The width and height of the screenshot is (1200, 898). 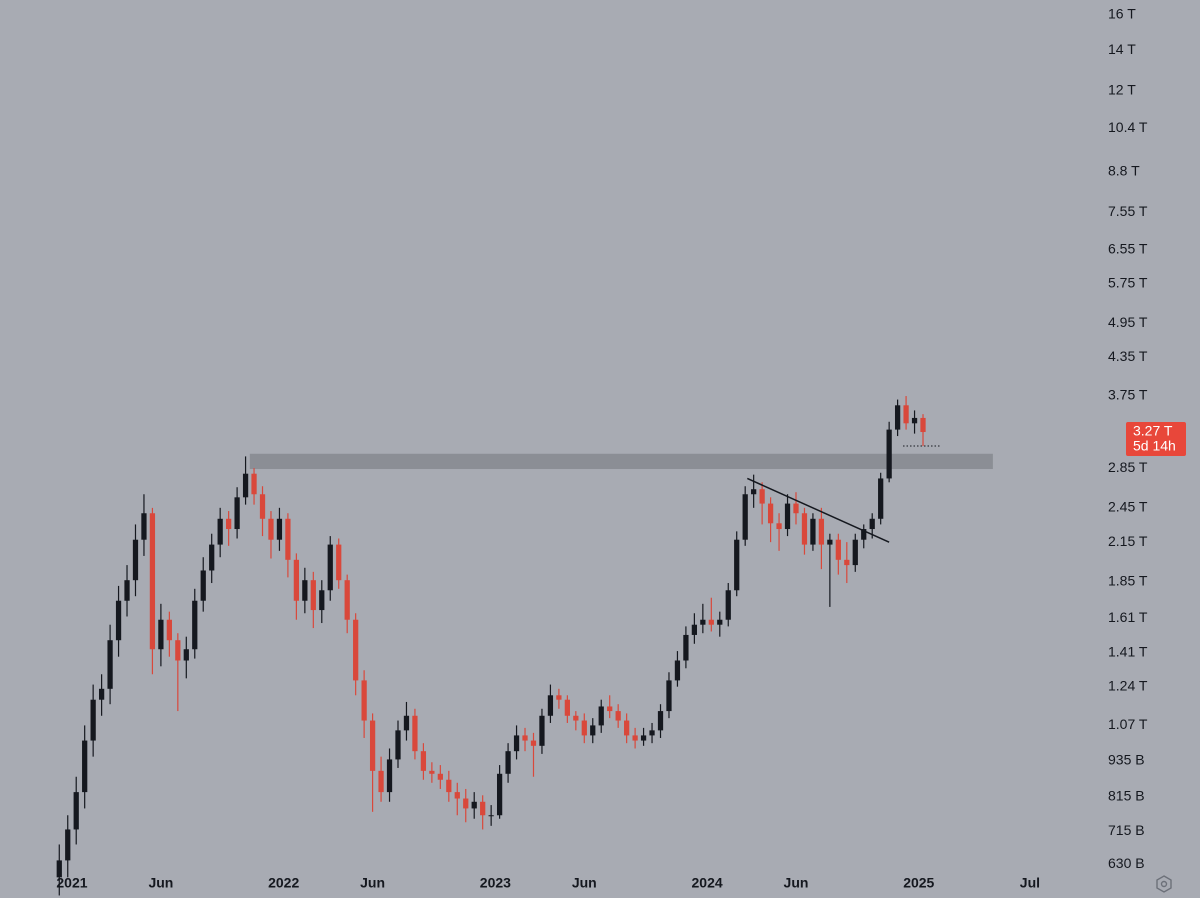 I want to click on y-tick-label: 10.4 T, so click(x=1128, y=127).